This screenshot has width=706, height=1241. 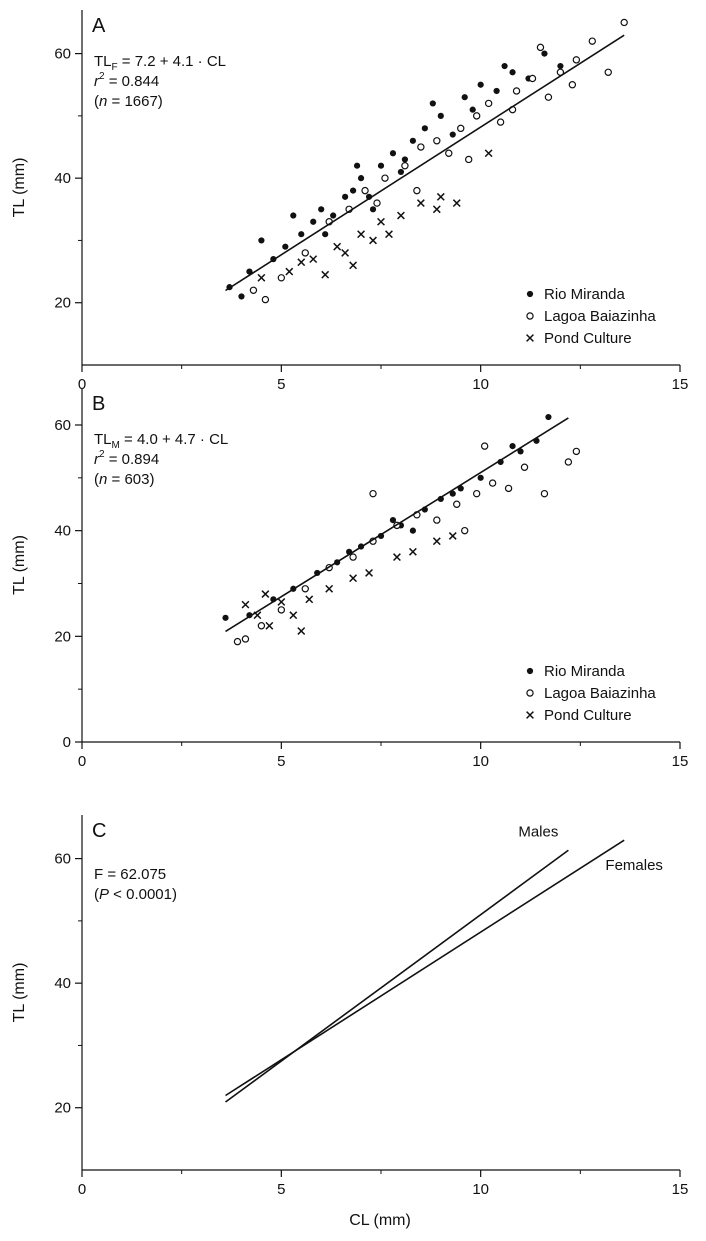 I want to click on x-axis-title: CL (mm), so click(x=380, y=1220).